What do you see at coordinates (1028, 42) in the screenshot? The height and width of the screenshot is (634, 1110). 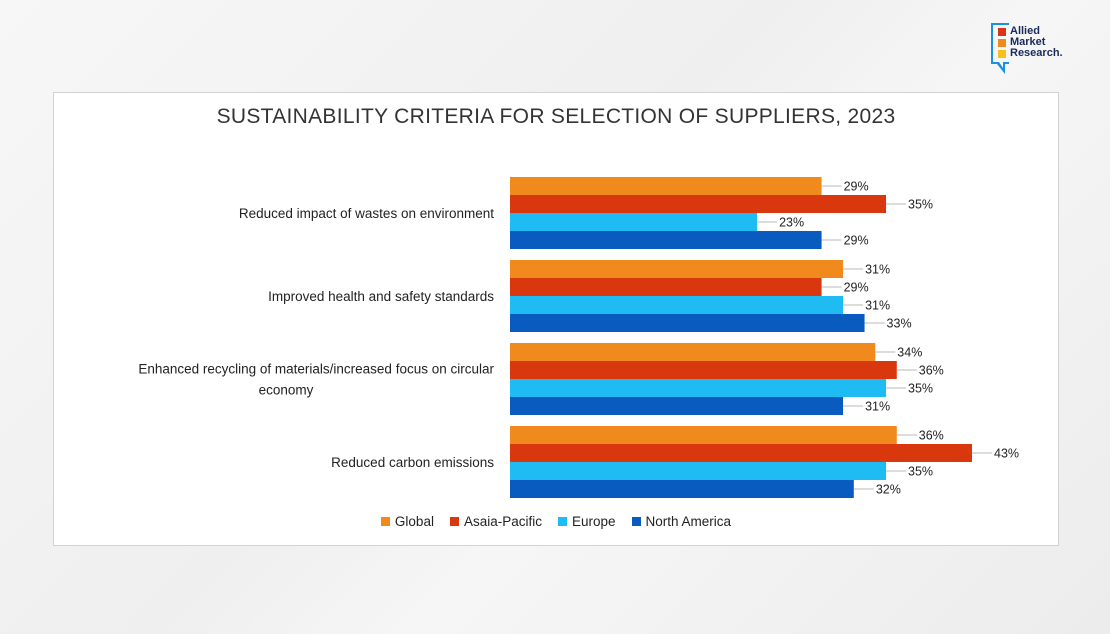 I see `logo-text-line: Market` at bounding box center [1028, 42].